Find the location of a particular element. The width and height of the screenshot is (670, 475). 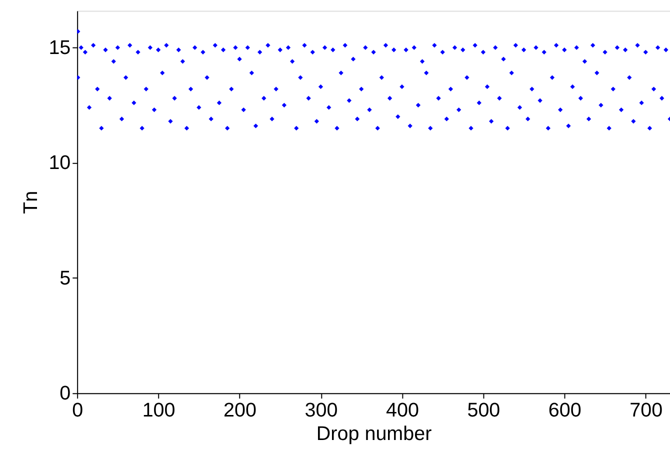

y-tick-label: 0 is located at coordinates (65, 393).